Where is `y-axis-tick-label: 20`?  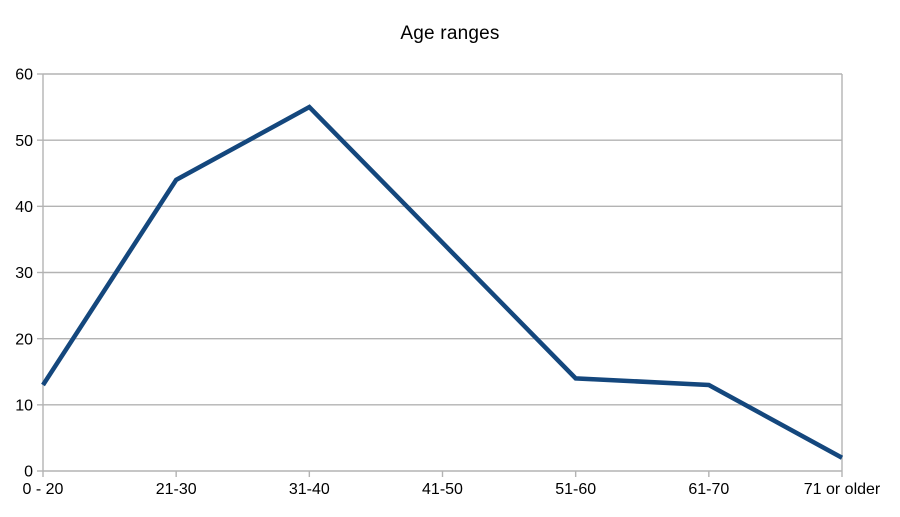
y-axis-tick-label: 20 is located at coordinates (24, 339).